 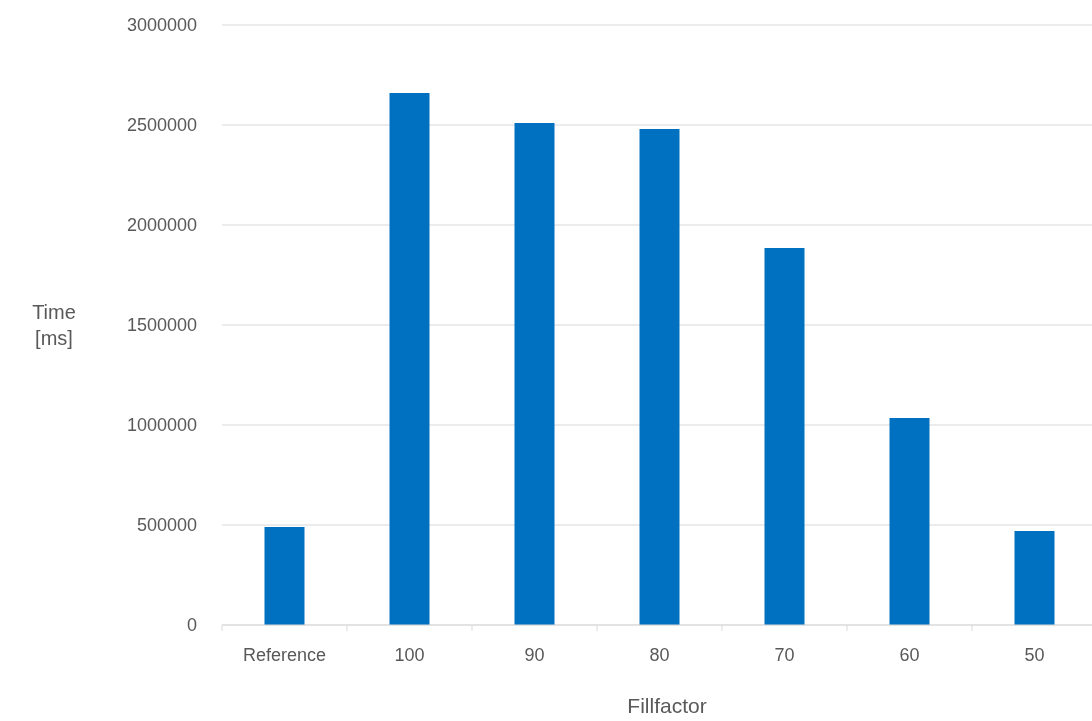 What do you see at coordinates (1034, 655) in the screenshot?
I see `x-tick-label: 50` at bounding box center [1034, 655].